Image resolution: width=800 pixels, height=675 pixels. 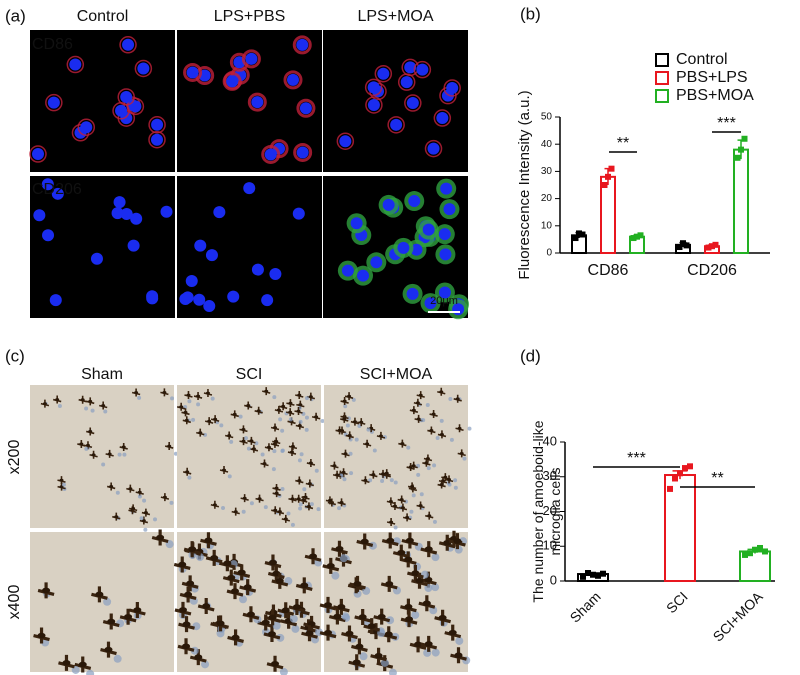 What do you see at coordinates (662, 96) in the screenshot?
I see `legend-swatch` at bounding box center [662, 96].